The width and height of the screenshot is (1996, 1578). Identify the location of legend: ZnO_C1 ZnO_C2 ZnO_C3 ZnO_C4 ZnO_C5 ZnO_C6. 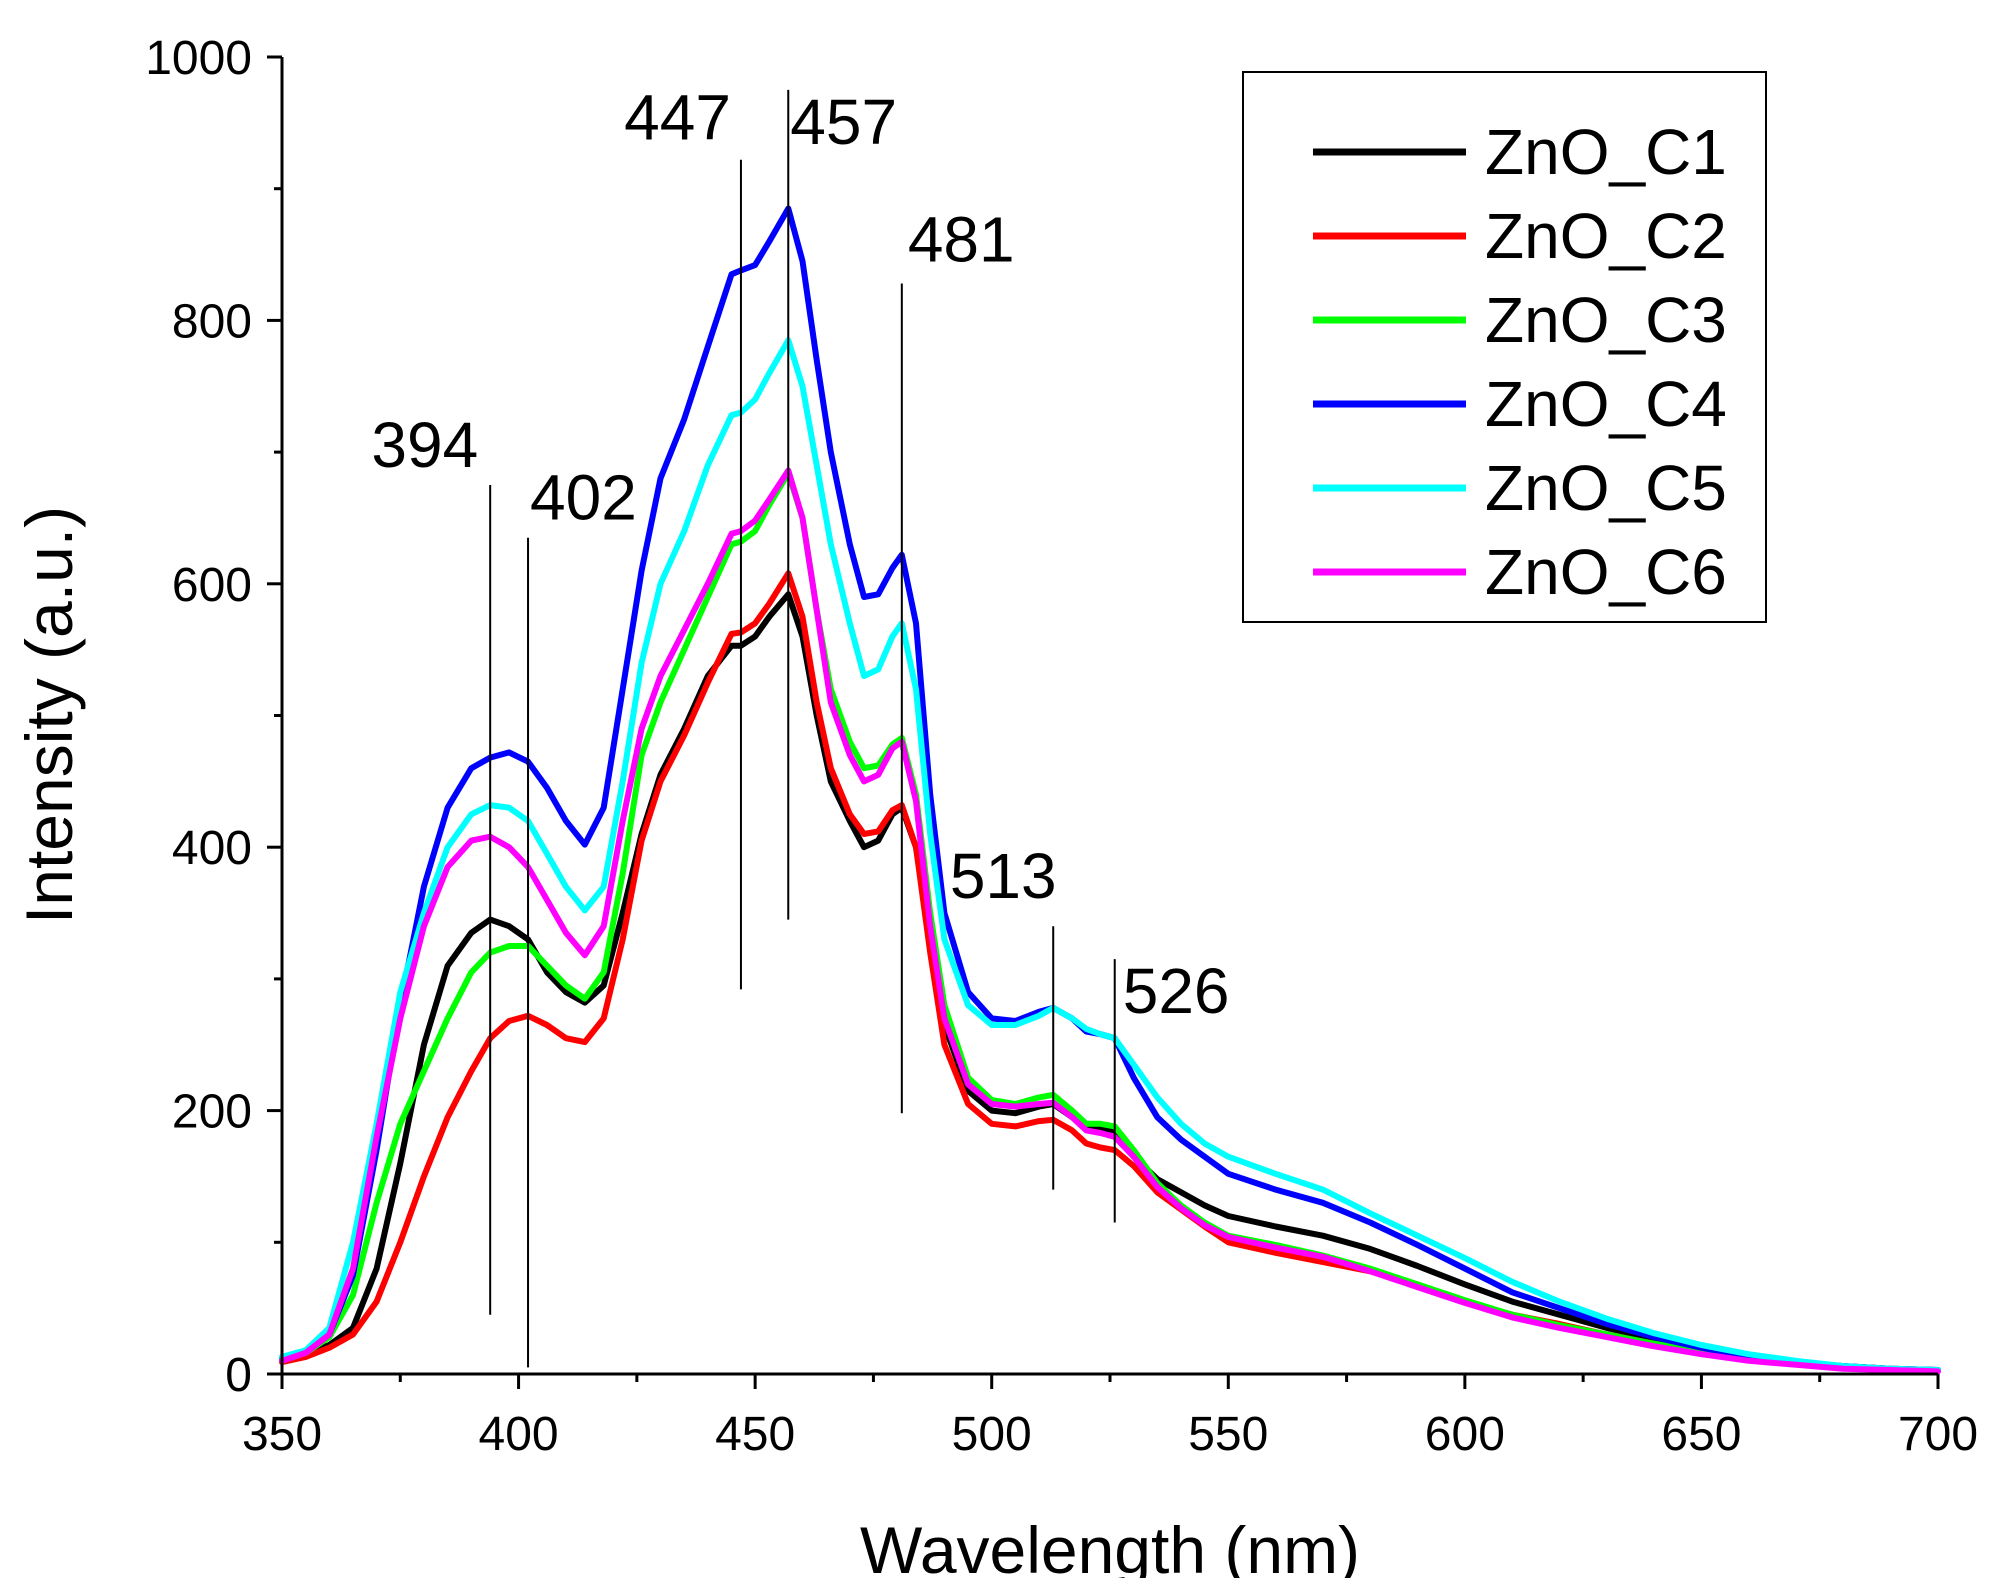
(1504, 347).